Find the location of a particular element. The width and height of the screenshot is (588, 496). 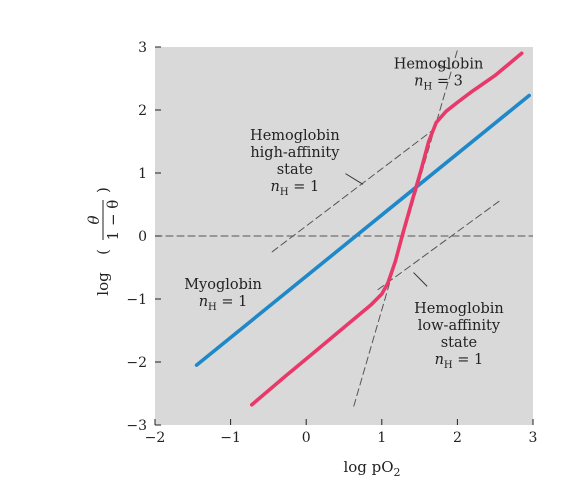

annotation-leader-hbhigh is located at coordinates (354, 179).